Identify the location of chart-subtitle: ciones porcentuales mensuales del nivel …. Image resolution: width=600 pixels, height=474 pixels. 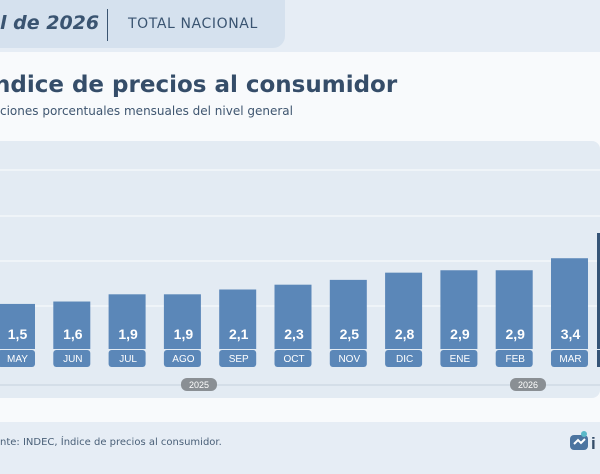
(146, 111).